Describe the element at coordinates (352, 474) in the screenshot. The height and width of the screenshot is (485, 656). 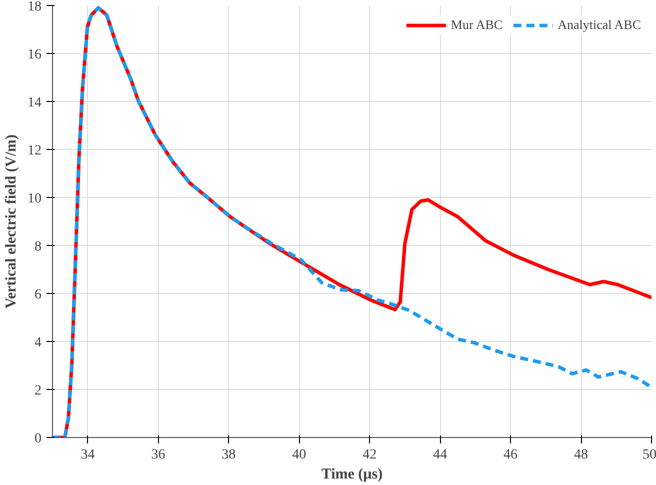
I see `x-axis-title: Time (µs)` at that location.